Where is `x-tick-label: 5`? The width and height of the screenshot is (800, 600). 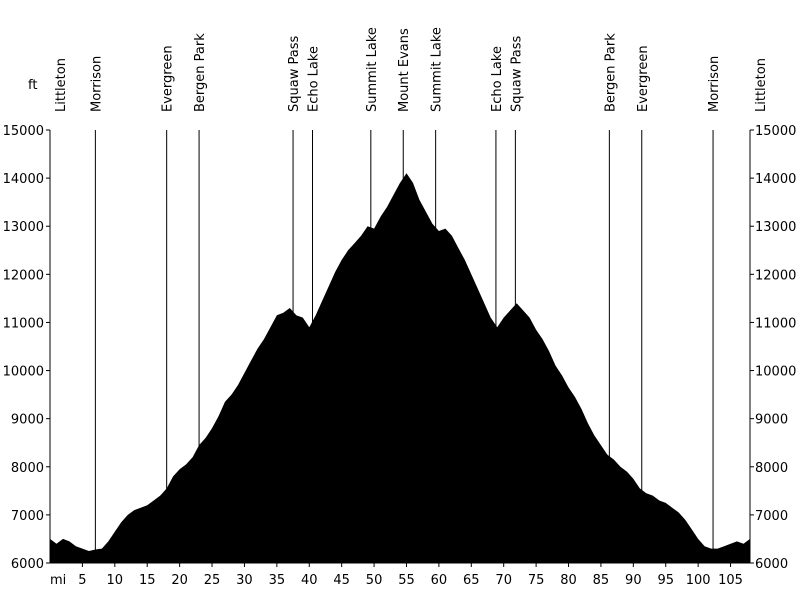
x-tick-label: 5 is located at coordinates (82, 580).